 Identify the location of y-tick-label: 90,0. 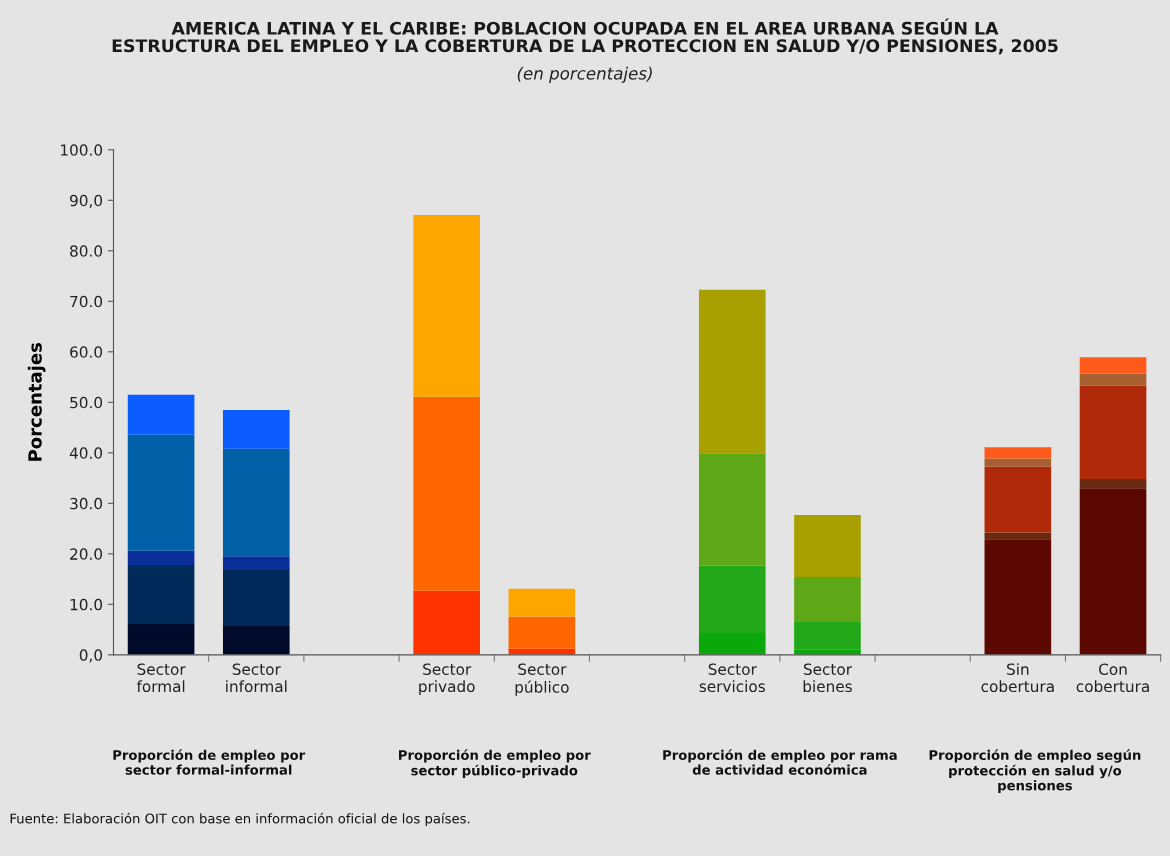
(86, 201).